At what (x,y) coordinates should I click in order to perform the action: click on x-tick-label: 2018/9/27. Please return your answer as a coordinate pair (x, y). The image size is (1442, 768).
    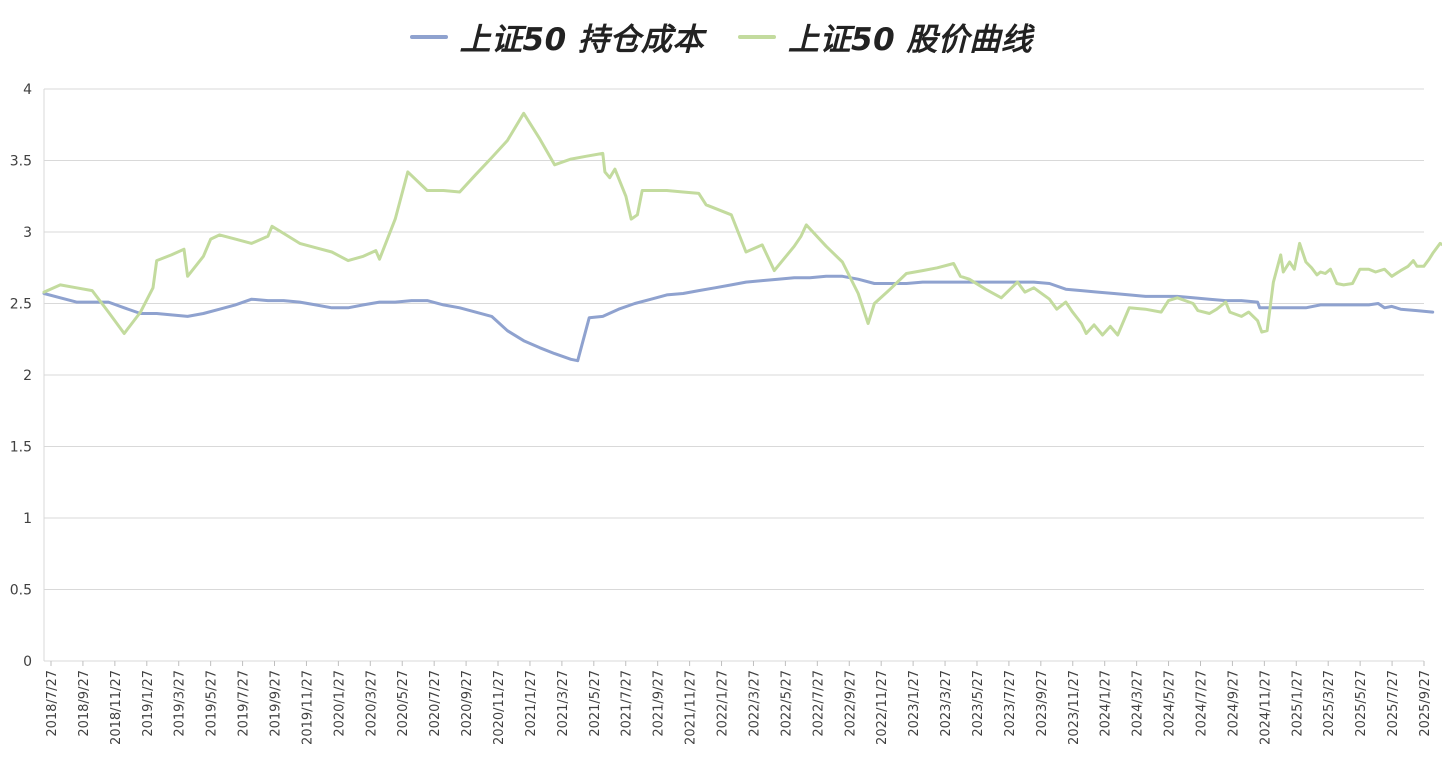
    Looking at the image, I should click on (84, 703).